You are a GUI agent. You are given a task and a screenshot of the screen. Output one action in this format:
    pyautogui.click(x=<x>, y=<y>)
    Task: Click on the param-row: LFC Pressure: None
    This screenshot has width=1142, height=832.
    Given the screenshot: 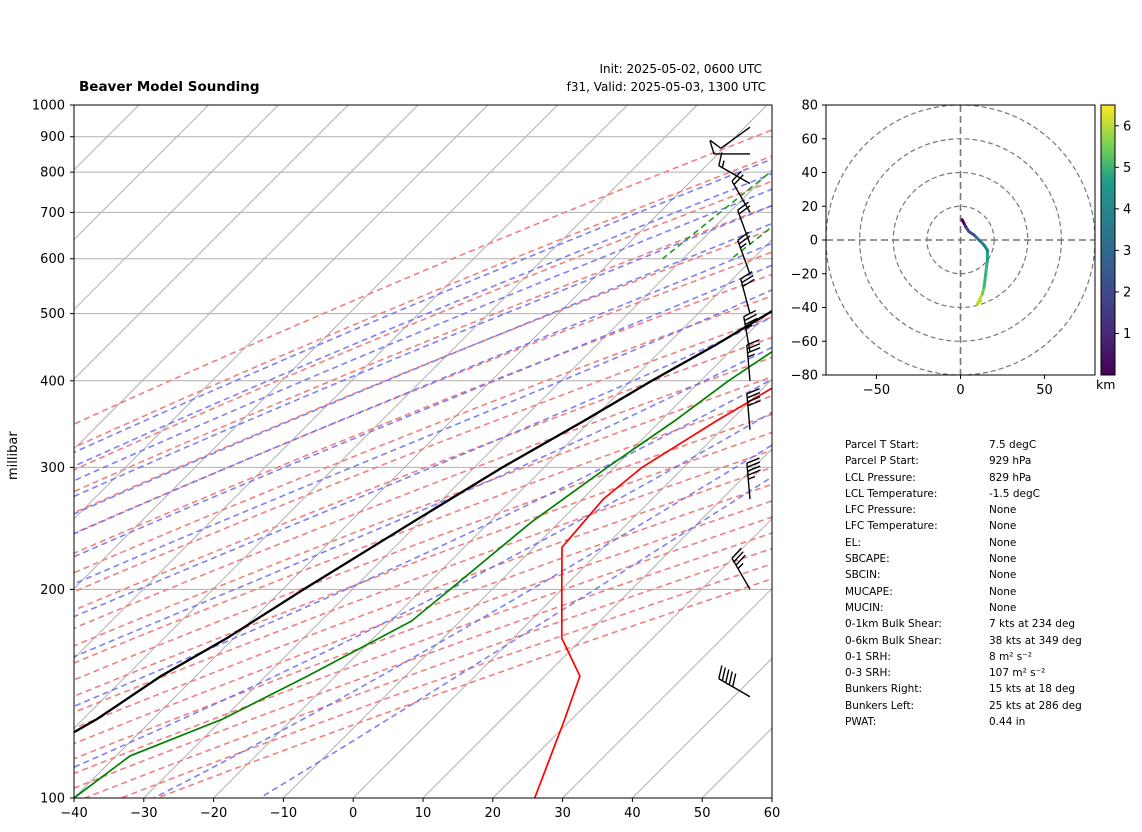 What is the action you would take?
    pyautogui.click(x=963, y=510)
    